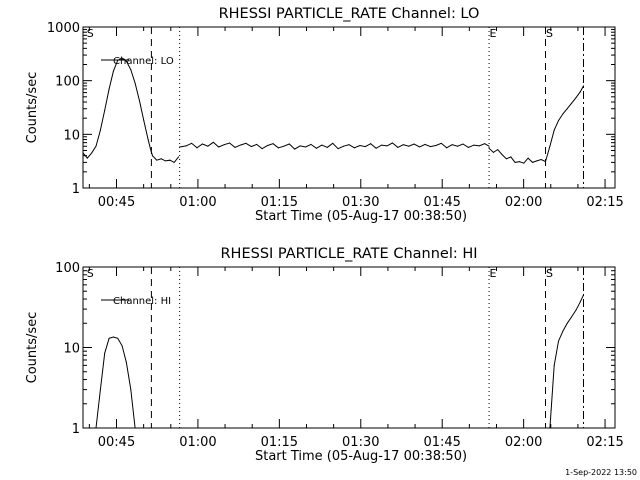  What do you see at coordinates (361, 216) in the screenshot?
I see `x-axis-label: Start Time (05-Aug-17 00:38:50)` at bounding box center [361, 216].